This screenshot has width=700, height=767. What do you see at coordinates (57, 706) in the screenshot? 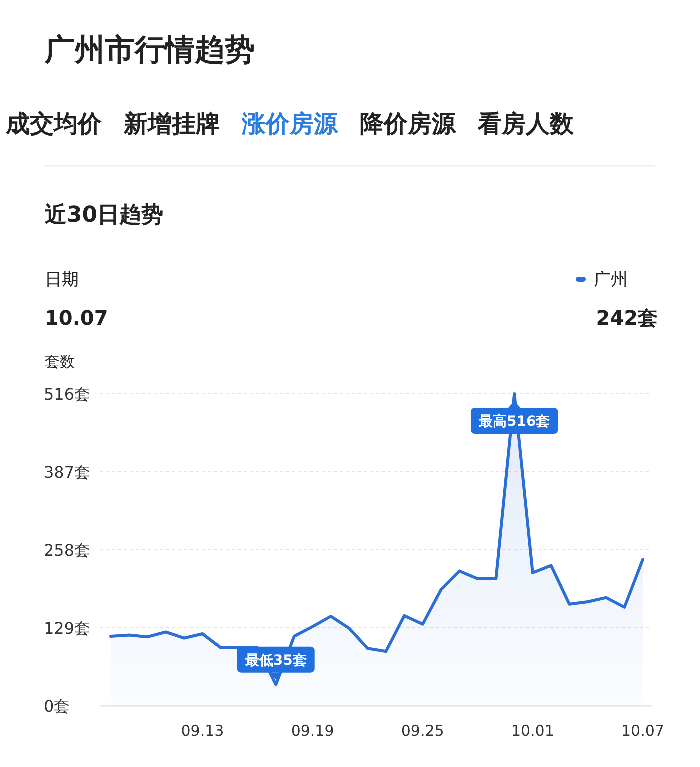
I see `y-tick-label: 0套` at bounding box center [57, 706].